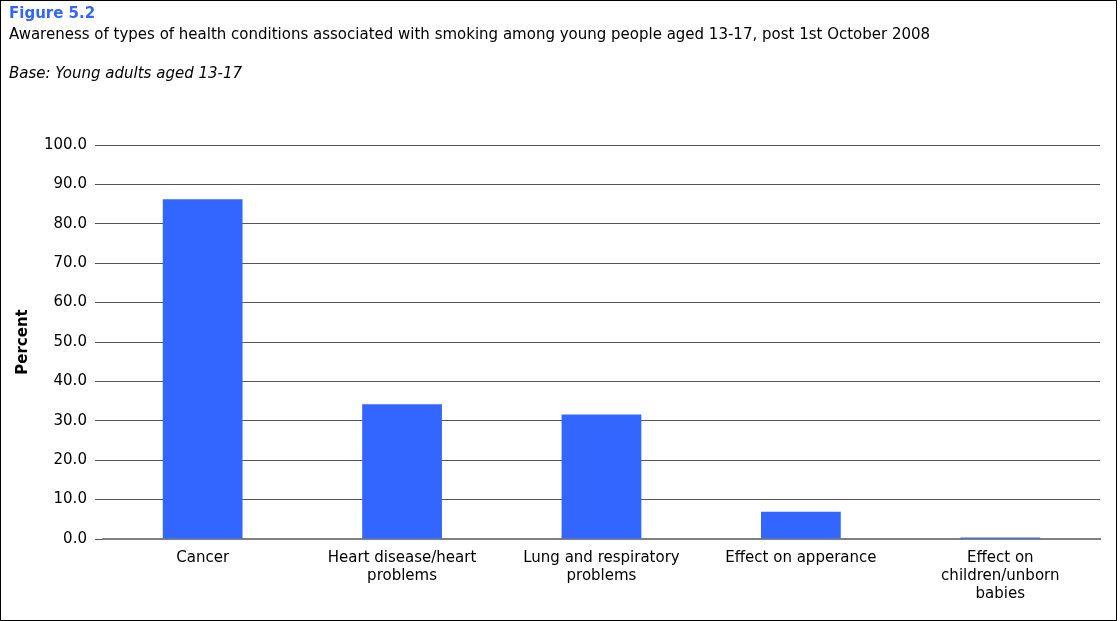 The height and width of the screenshot is (621, 1120). Describe the element at coordinates (70, 380) in the screenshot. I see `y-tick-label: 40.0` at that location.